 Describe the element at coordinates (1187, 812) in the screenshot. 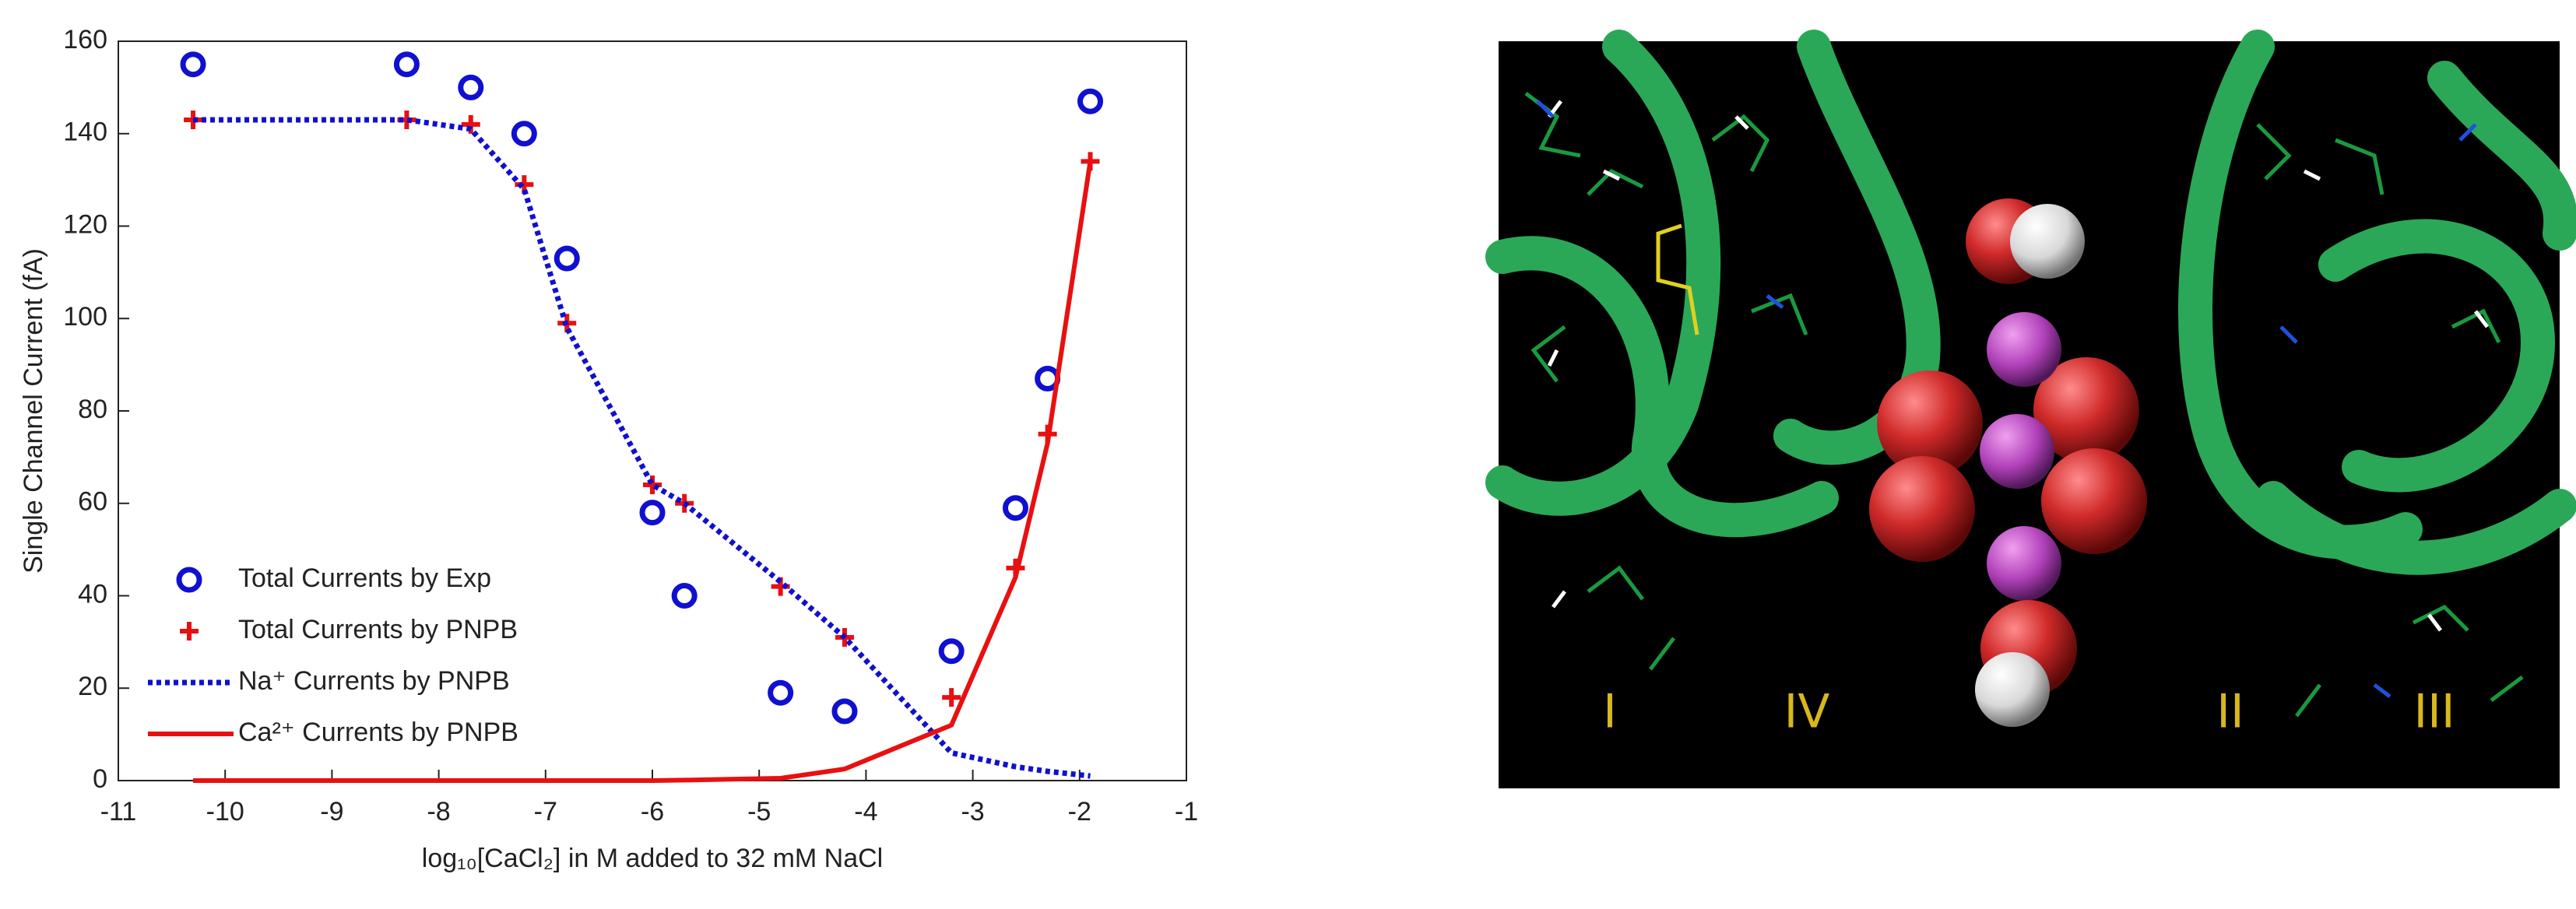

I see `x-tick-label: -1` at that location.